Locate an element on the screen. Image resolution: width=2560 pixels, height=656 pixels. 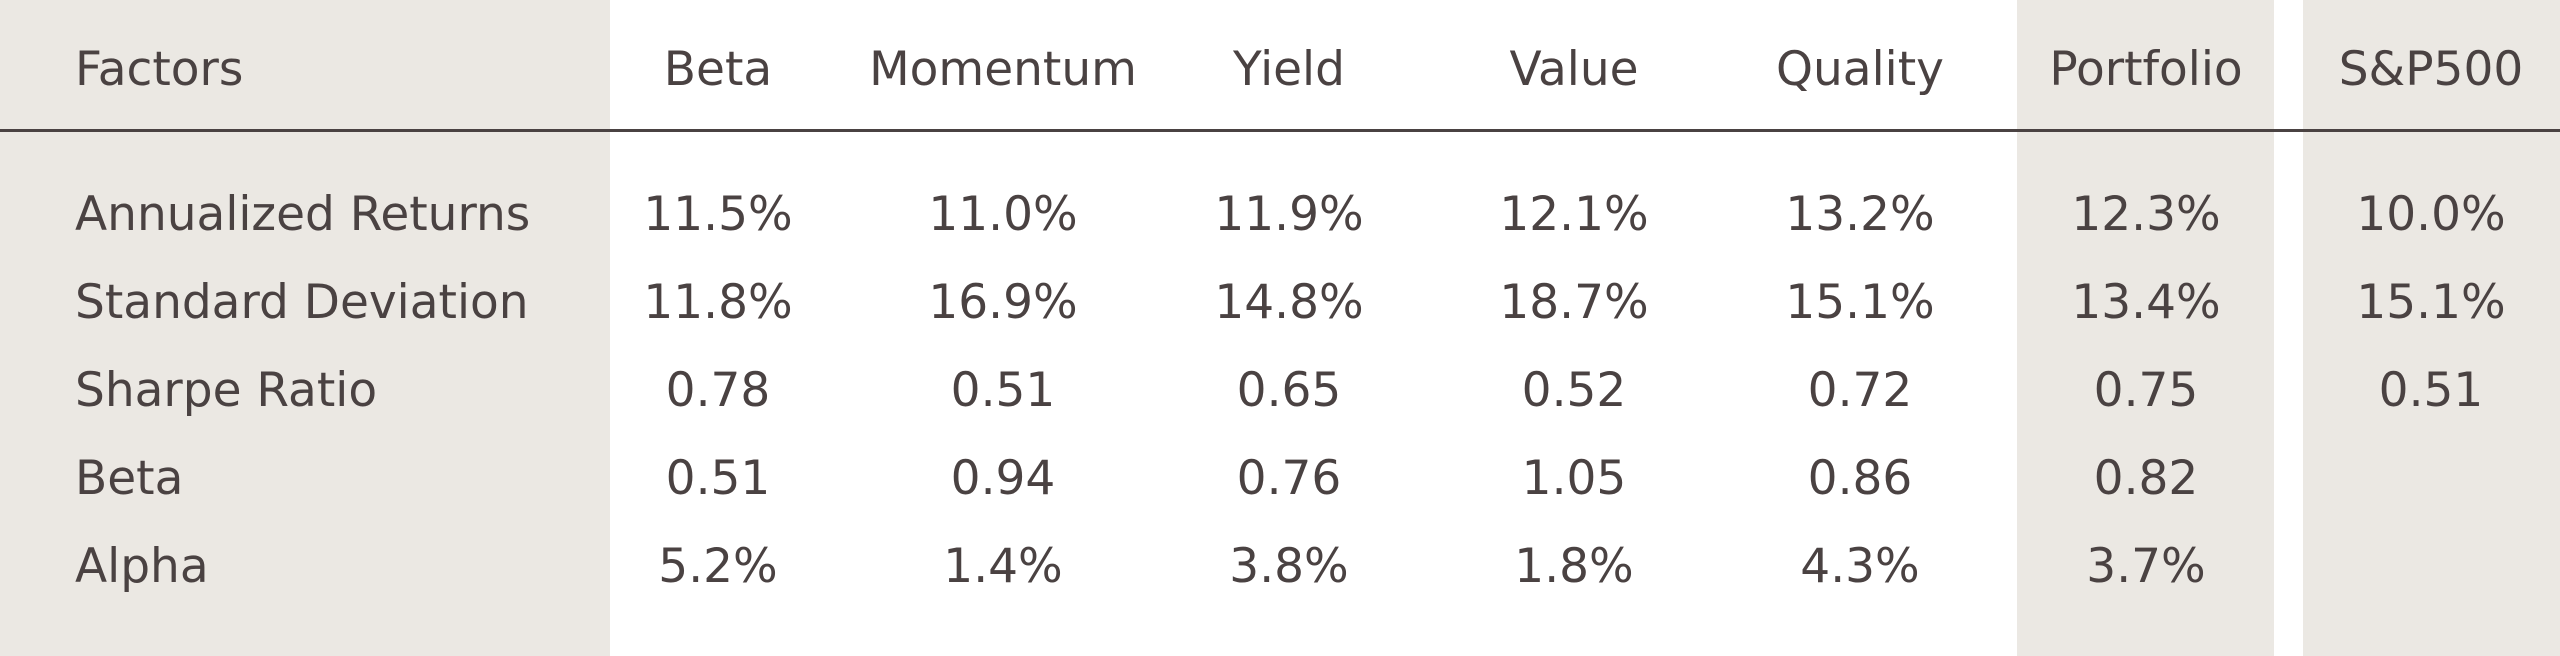
row-label-beta: Beta is located at coordinates (129, 478).